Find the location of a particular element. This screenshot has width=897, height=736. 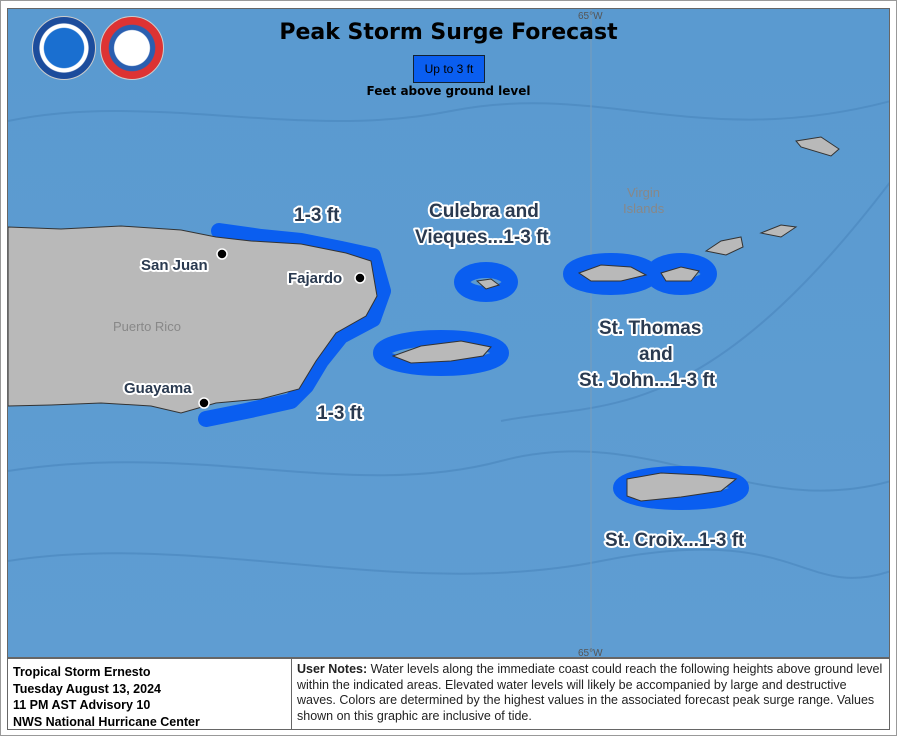

virgin-gorda is located at coordinates (778, 231).